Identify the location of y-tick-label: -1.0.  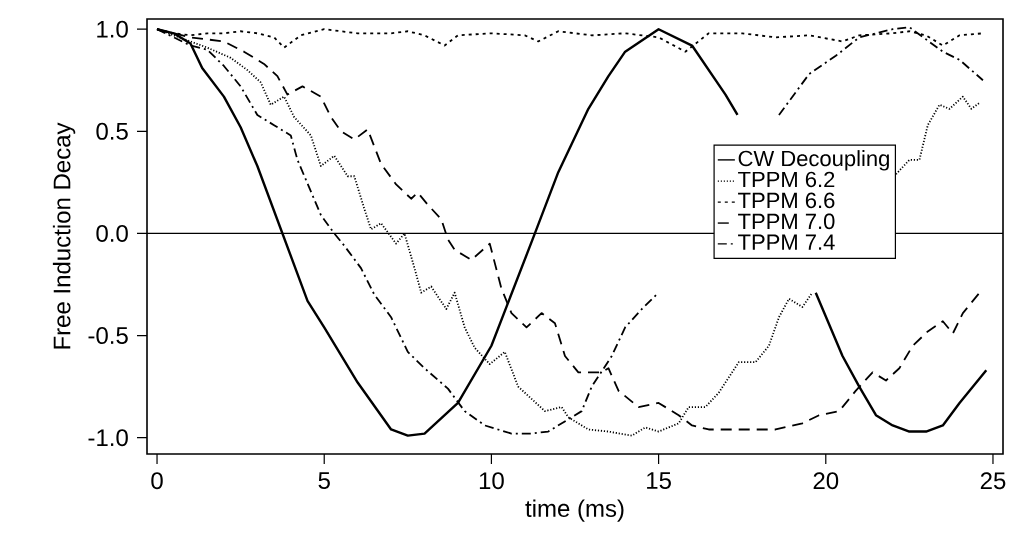
(108, 438).